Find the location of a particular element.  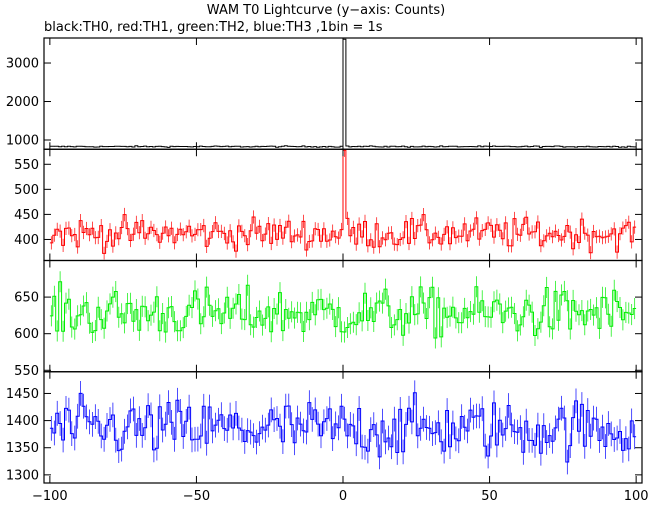

y-tick-label: 400 is located at coordinates (26, 240).